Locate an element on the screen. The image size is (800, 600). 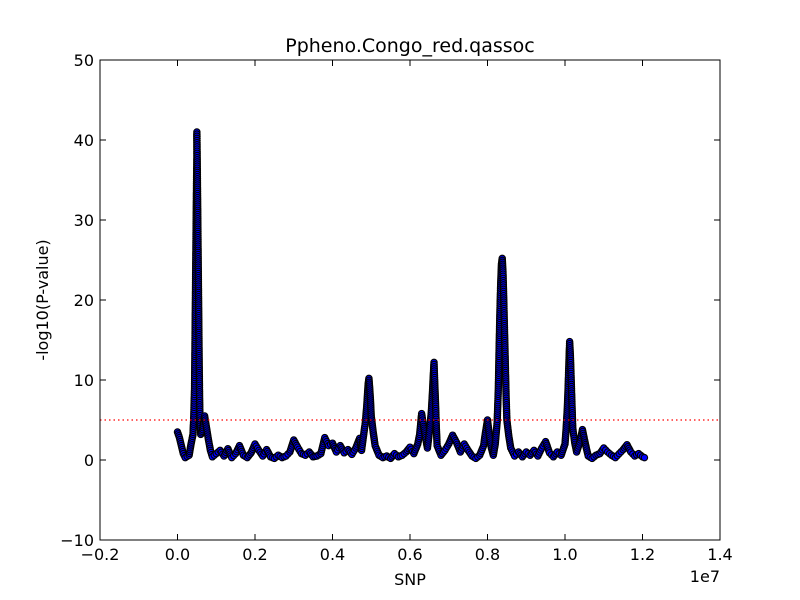
y-tick-label: 0 is located at coordinates (89, 460).